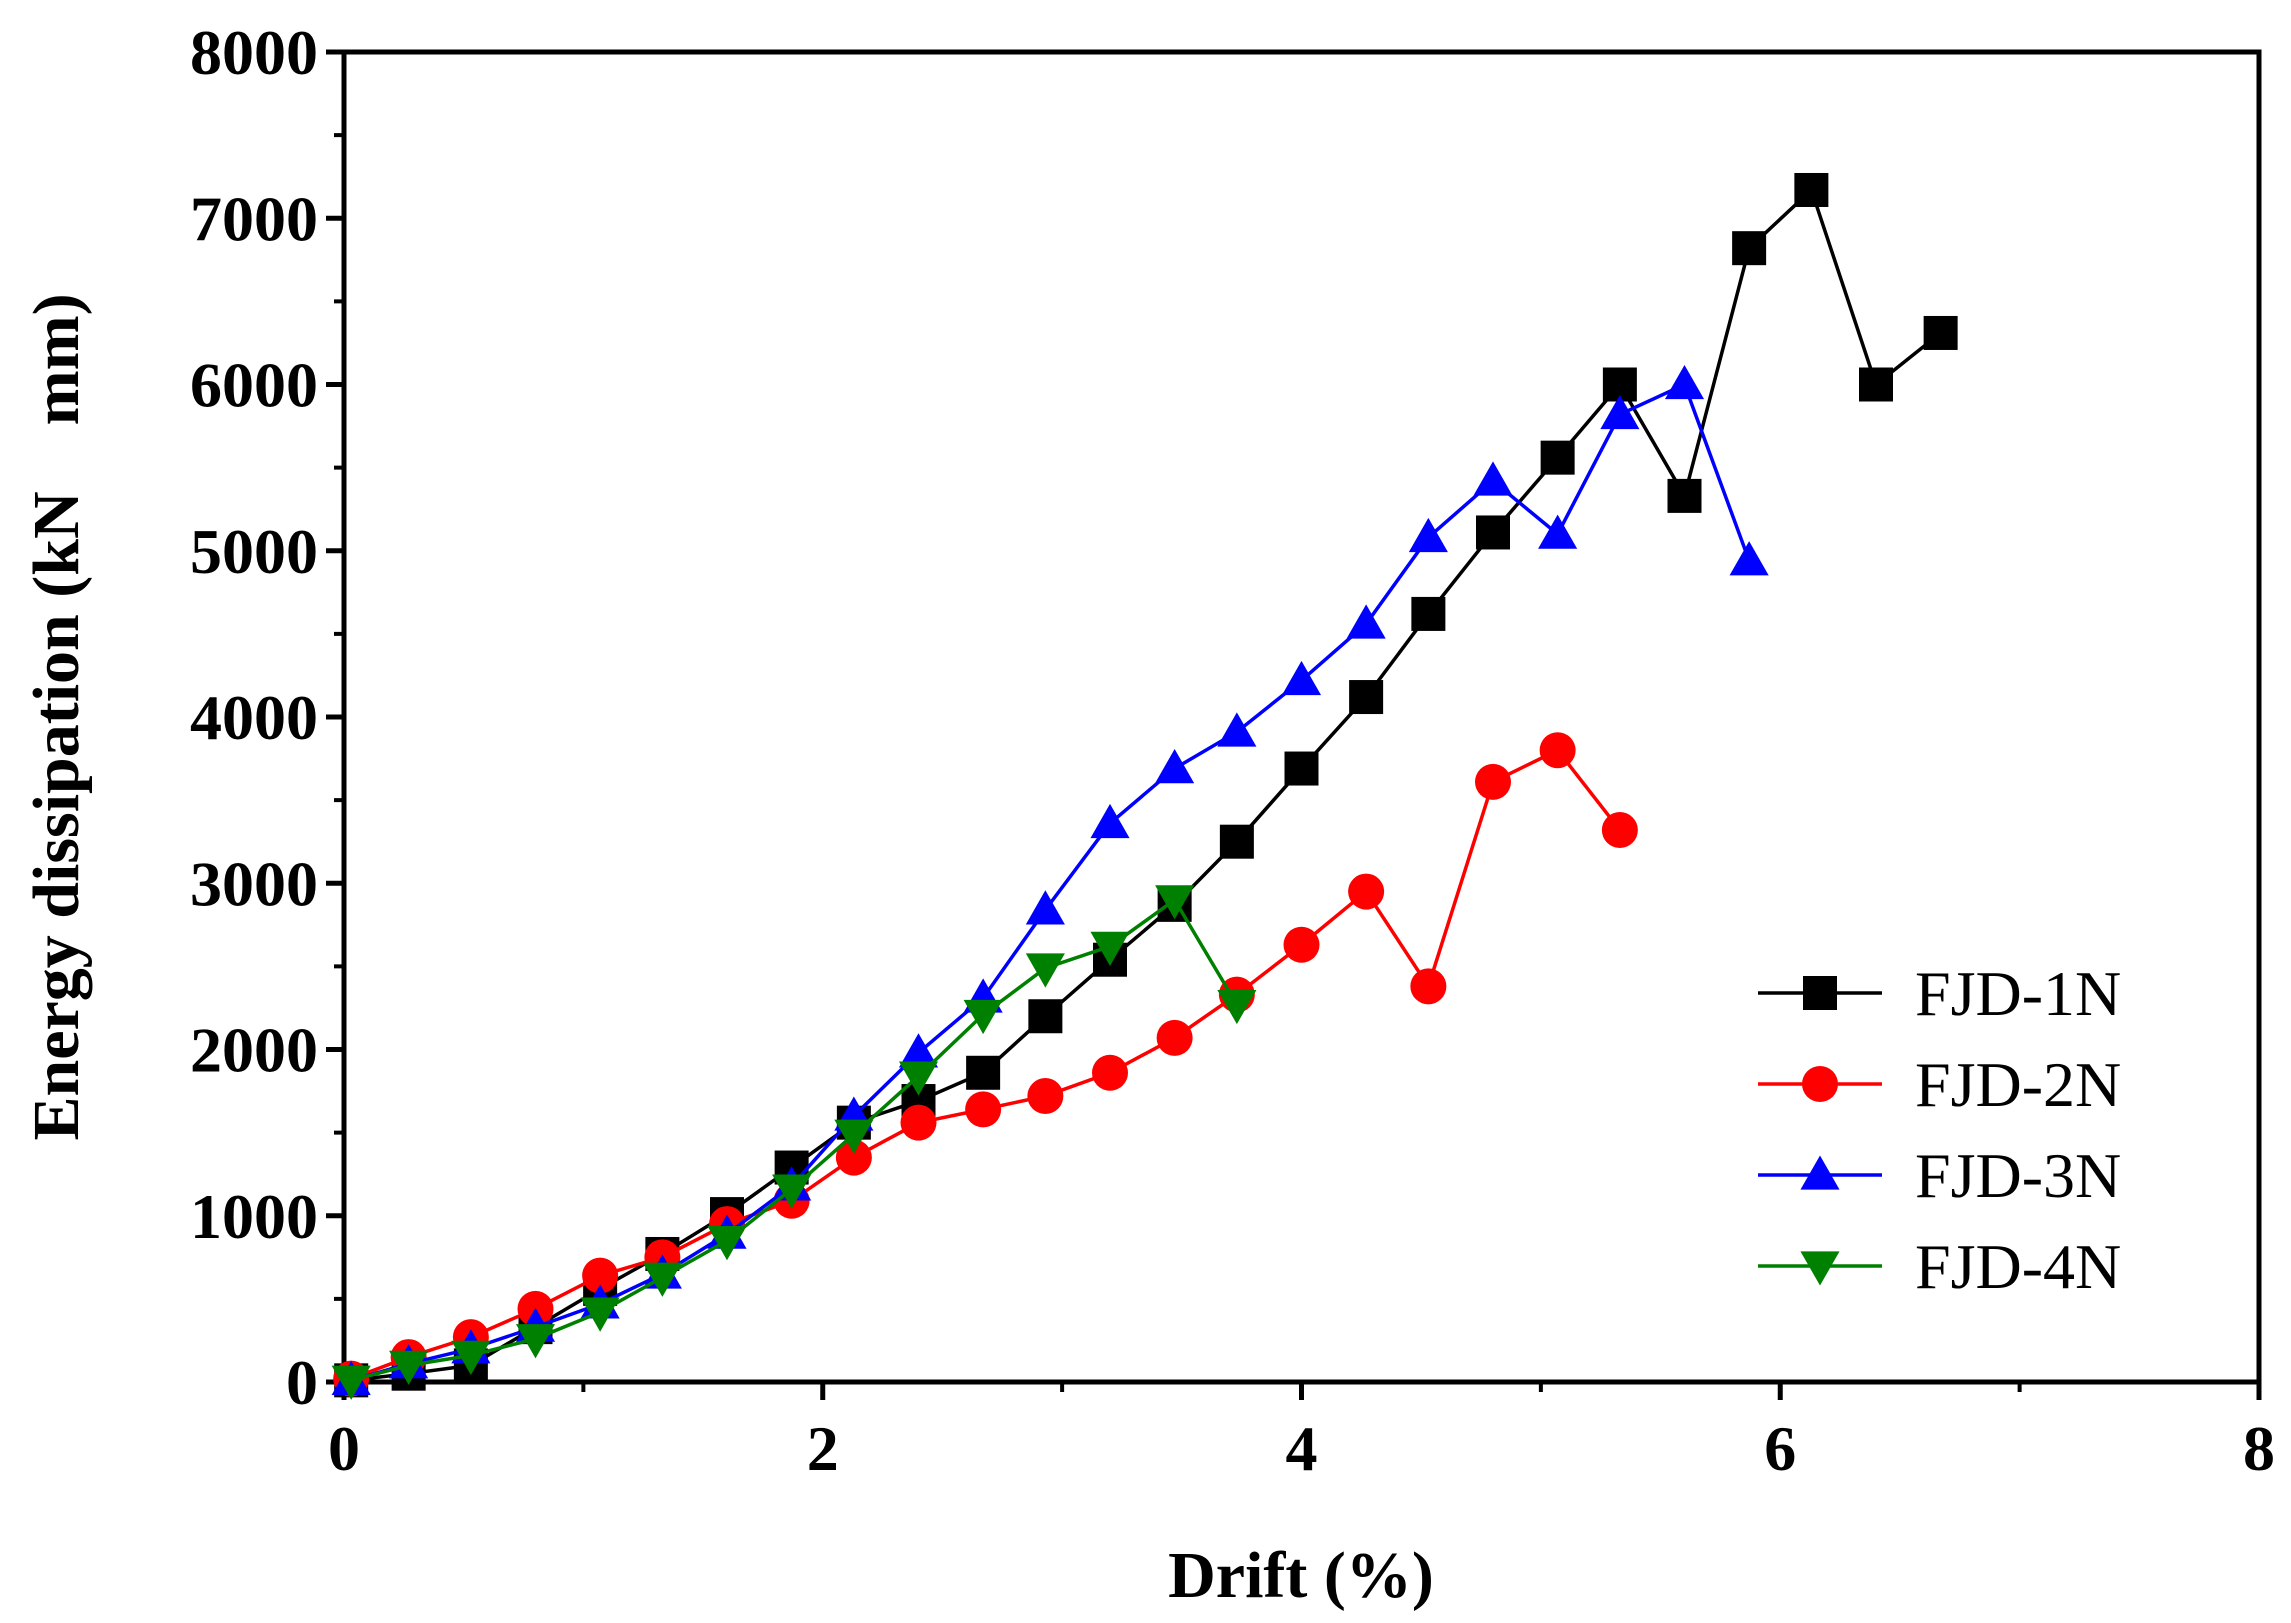  What do you see at coordinates (1301, 1575) in the screenshot?
I see `x-axis-title: Drift (%)` at bounding box center [1301, 1575].